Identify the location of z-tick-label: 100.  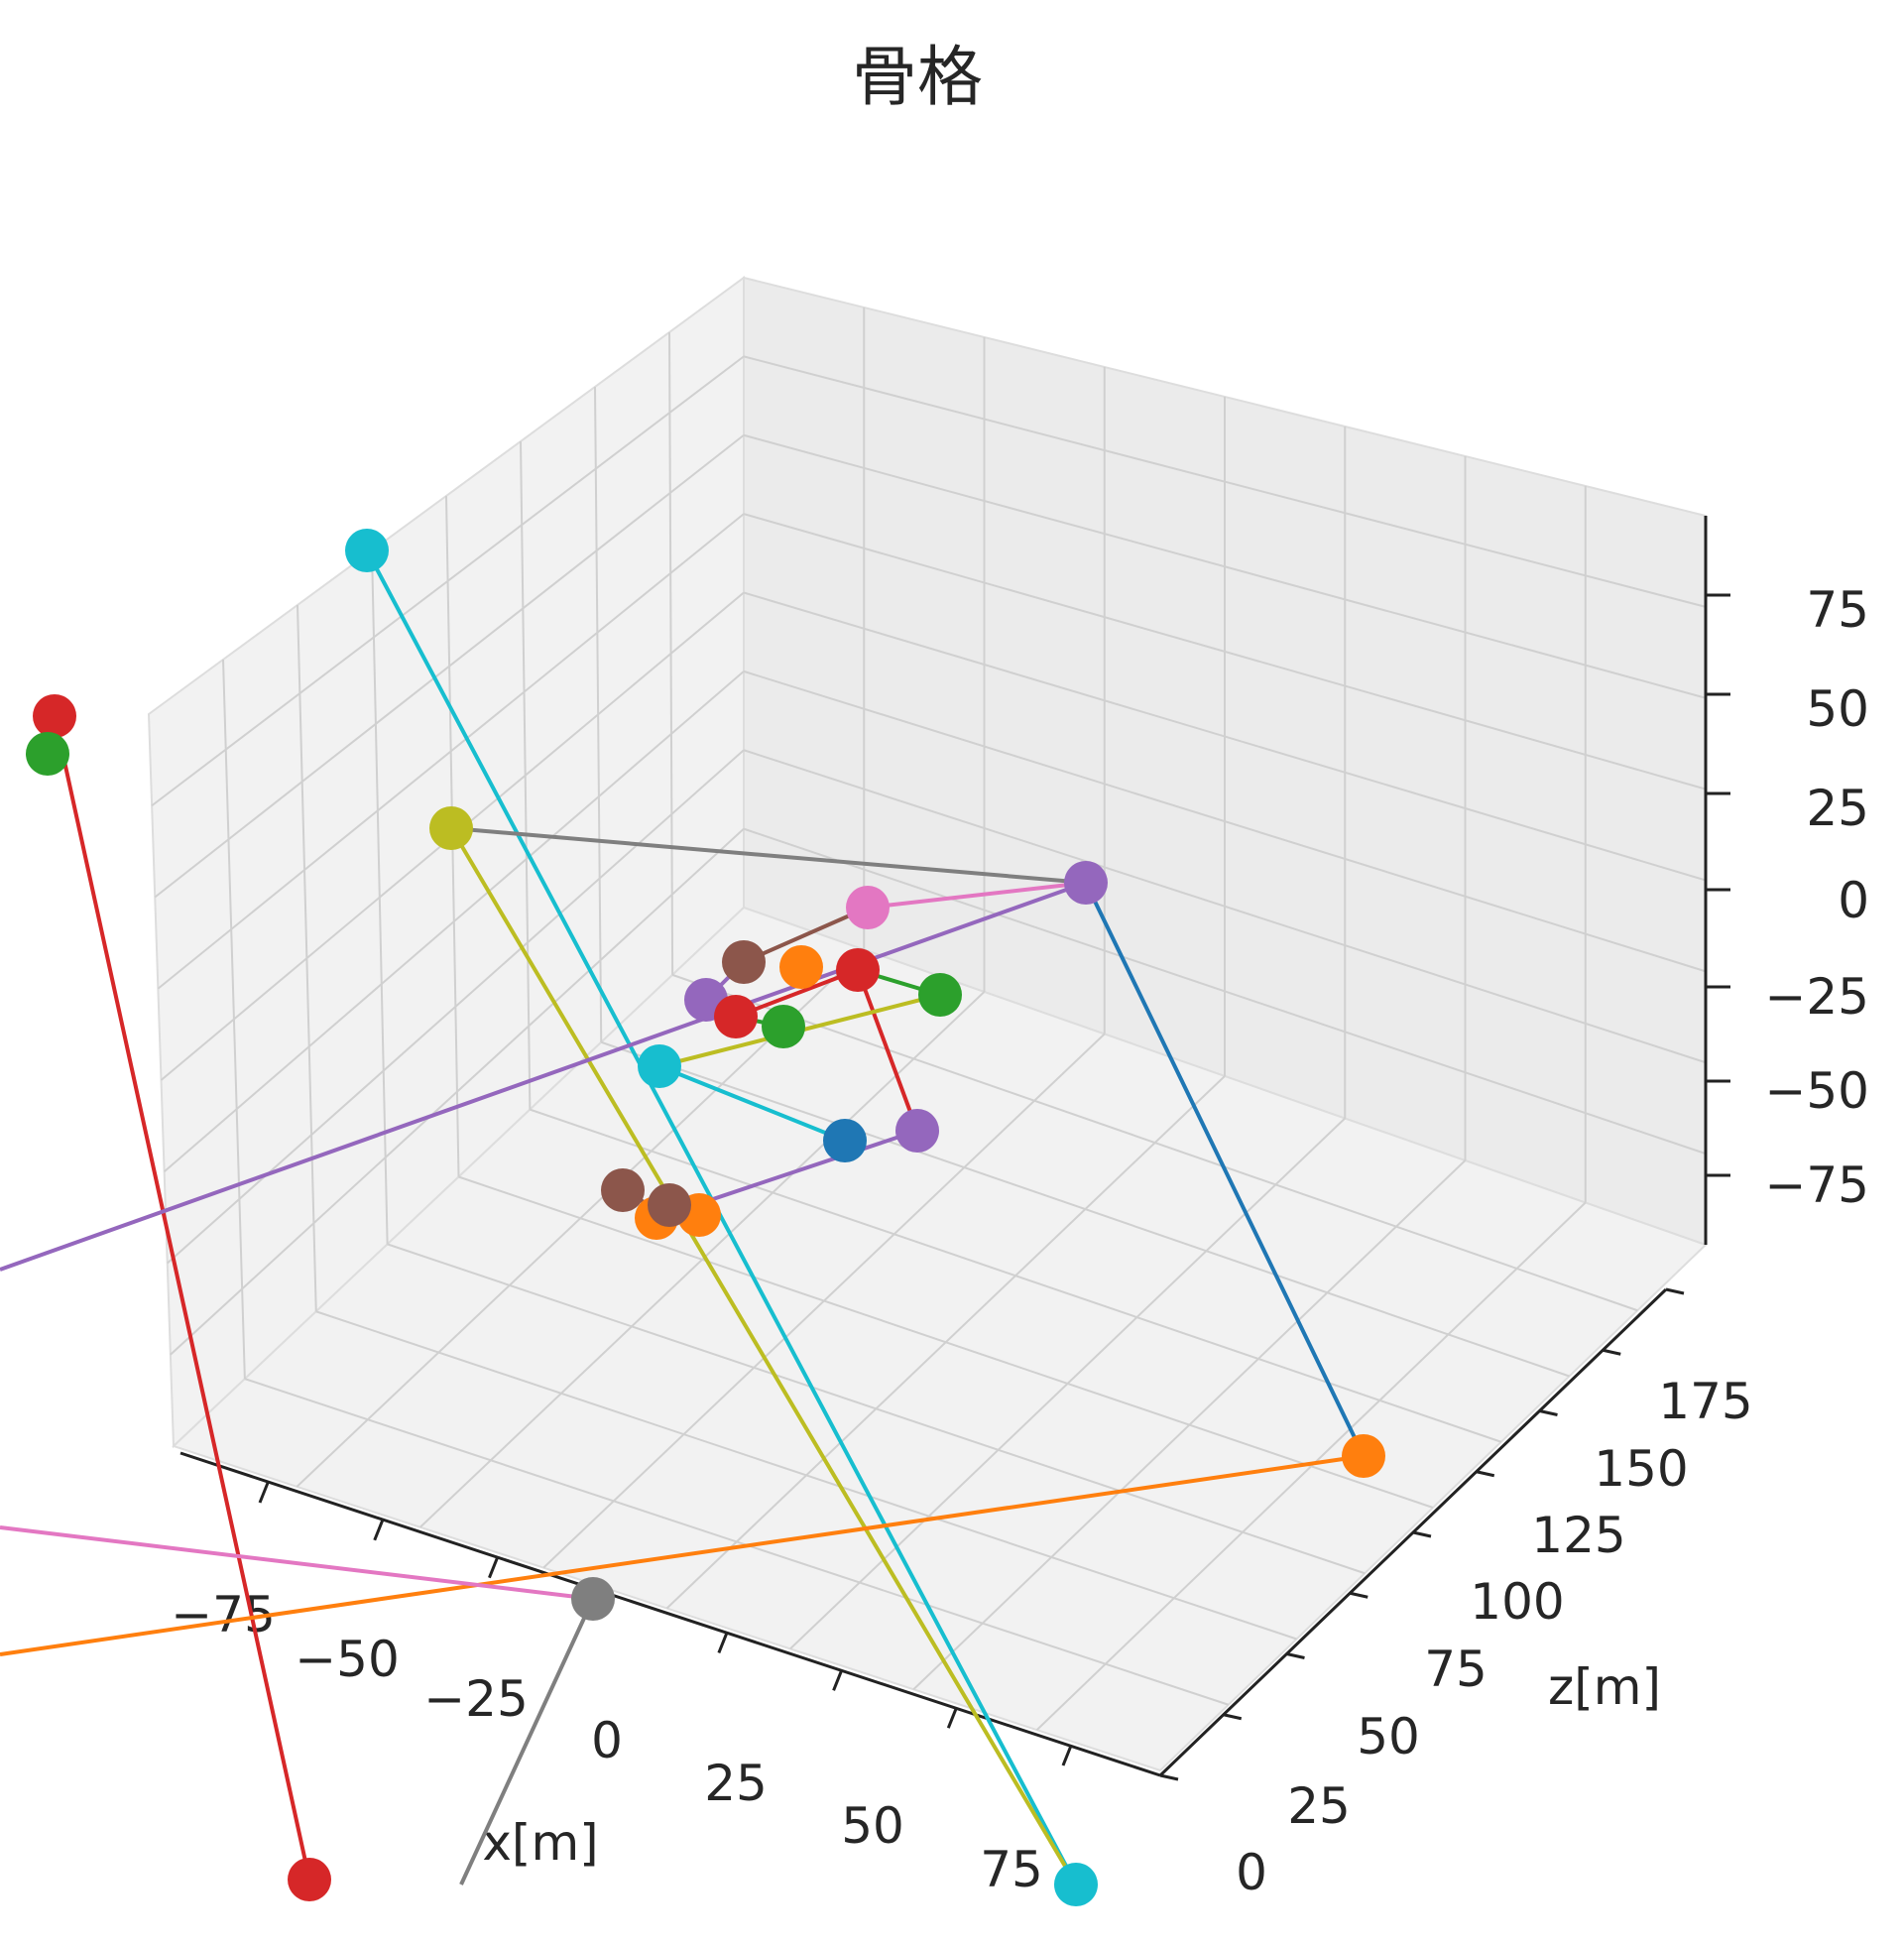
(1517, 1602).